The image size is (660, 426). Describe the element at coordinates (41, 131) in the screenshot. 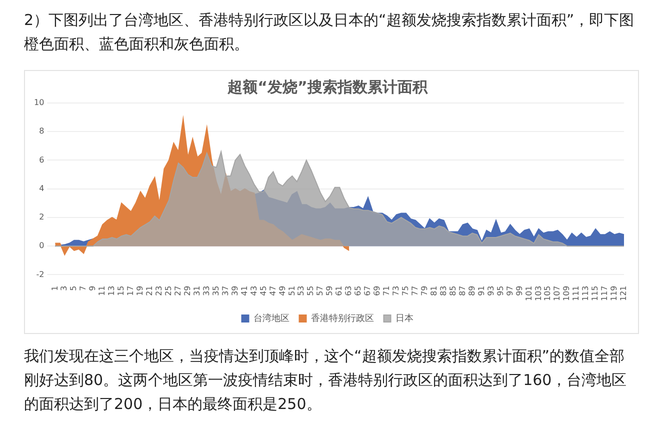

I see `y-tick-label: 8` at that location.